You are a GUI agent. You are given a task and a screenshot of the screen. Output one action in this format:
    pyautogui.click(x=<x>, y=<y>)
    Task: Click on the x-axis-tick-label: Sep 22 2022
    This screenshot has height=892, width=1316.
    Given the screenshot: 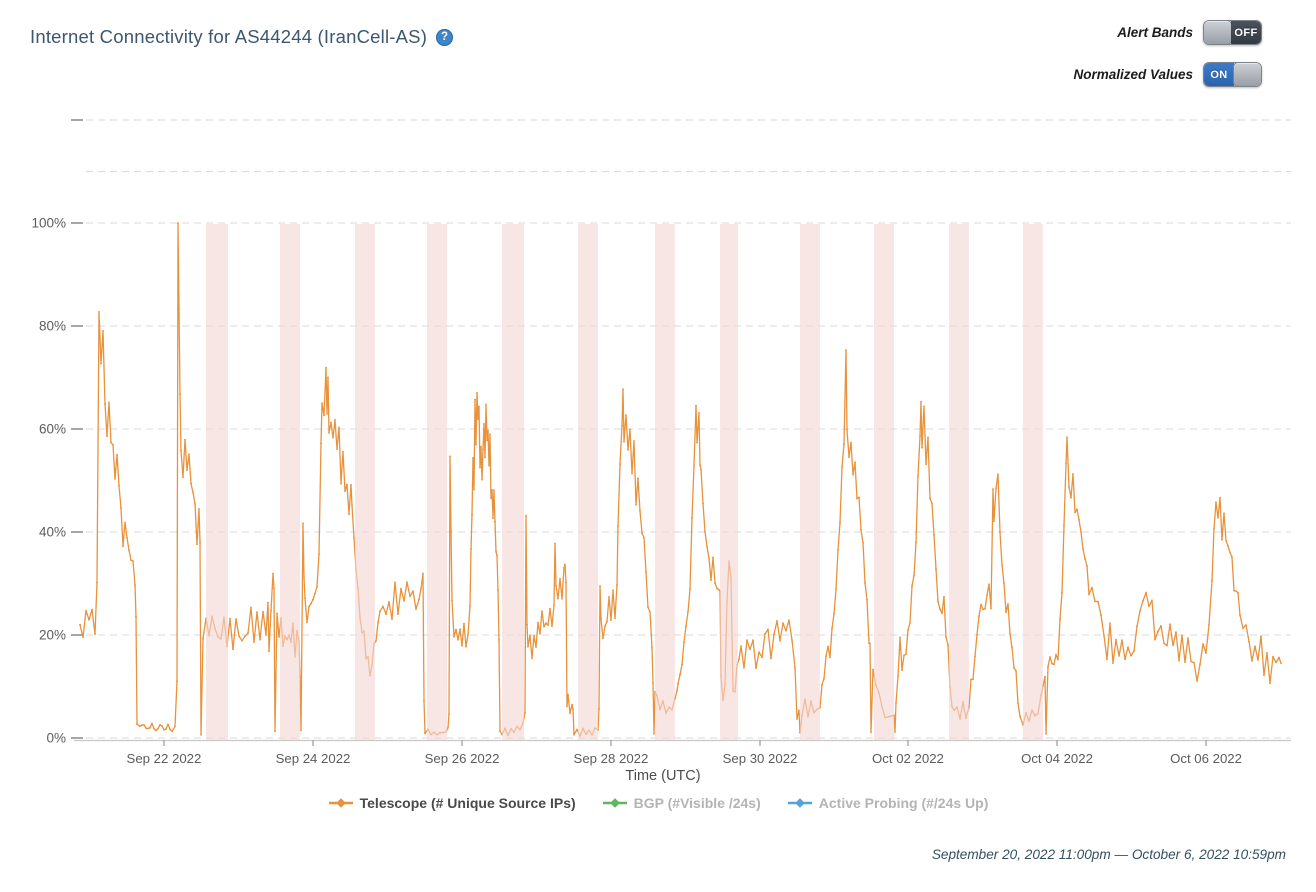 What is the action you would take?
    pyautogui.click(x=164, y=758)
    